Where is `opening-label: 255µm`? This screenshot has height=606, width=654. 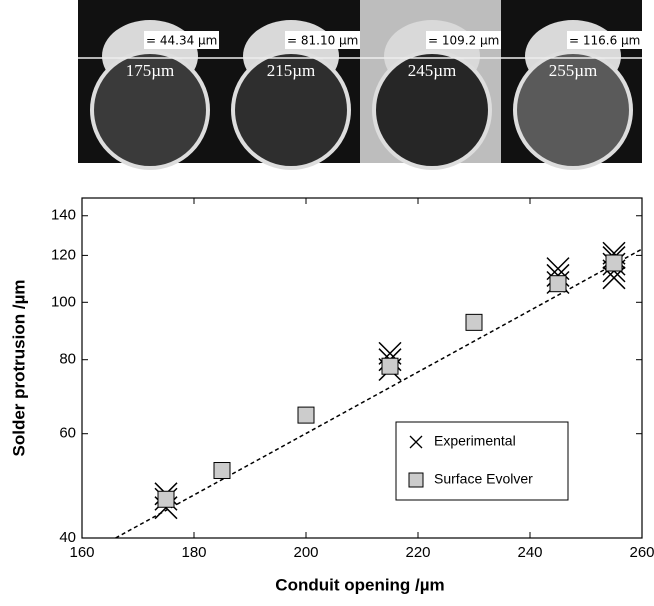 opening-label: 255µm is located at coordinates (573, 70).